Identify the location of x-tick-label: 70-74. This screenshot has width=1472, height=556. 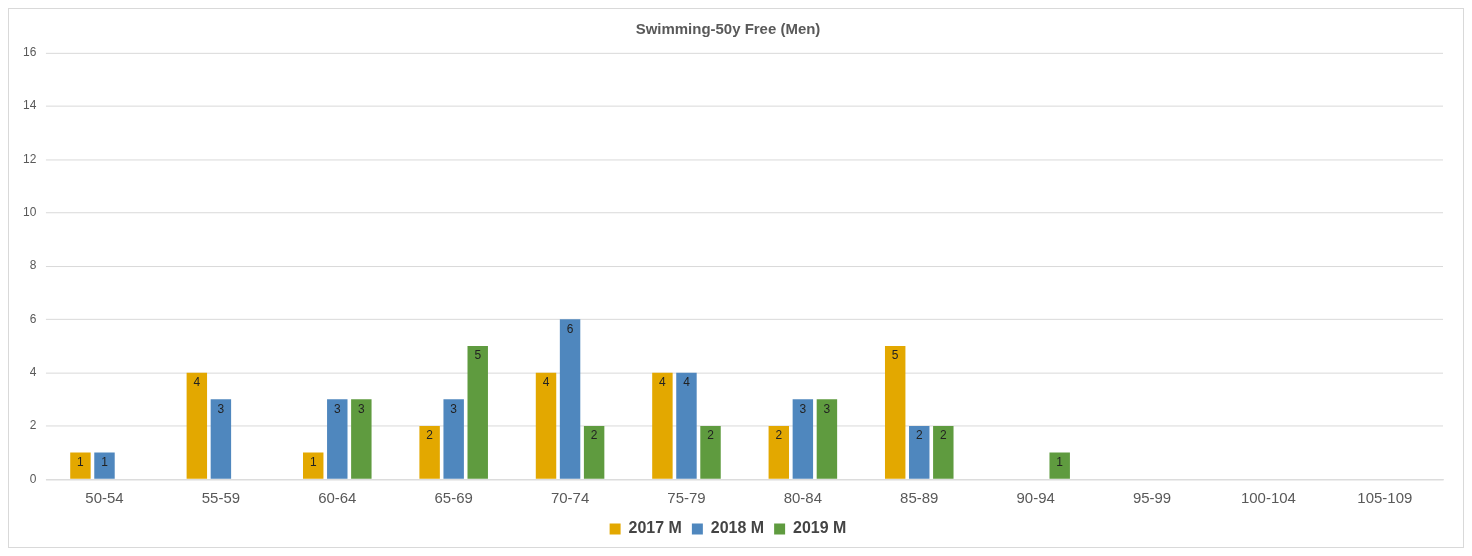
(570, 498).